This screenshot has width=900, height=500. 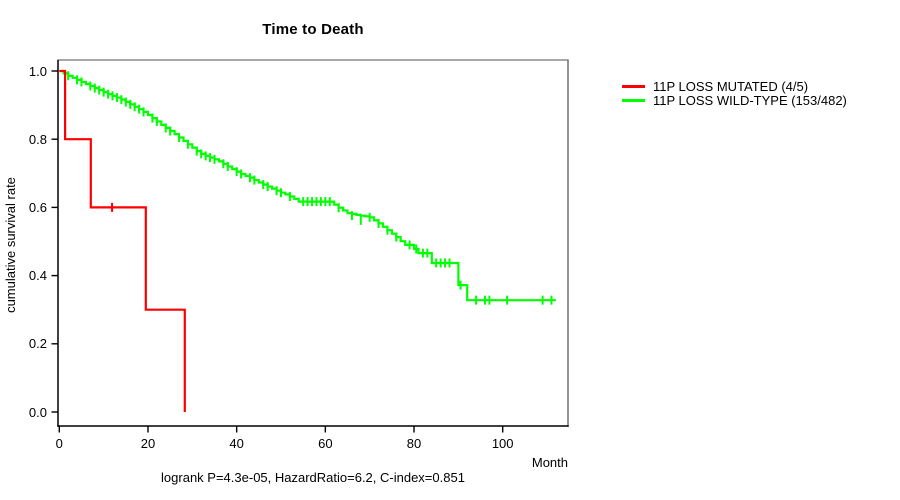 What do you see at coordinates (750, 101) in the screenshot?
I see `legend-label-wildtype: 11P LOSS WILD-TYPE (153/482)` at bounding box center [750, 101].